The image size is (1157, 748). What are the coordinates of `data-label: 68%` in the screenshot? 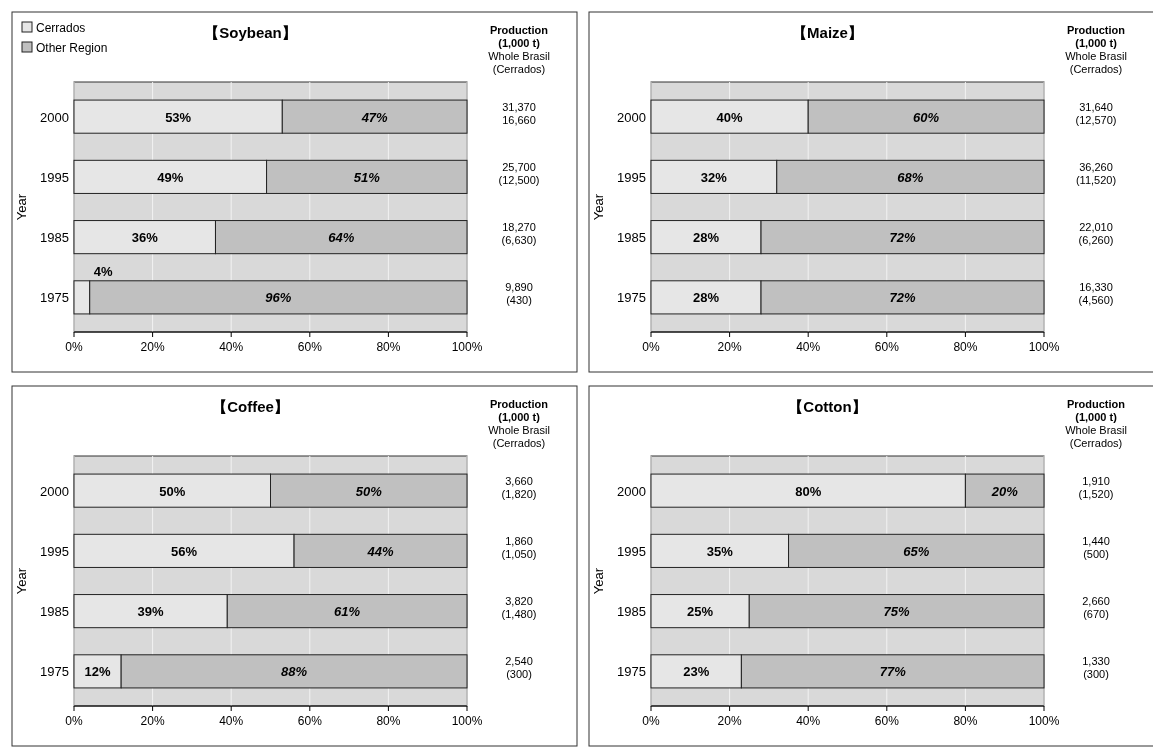 It's located at (910, 177).